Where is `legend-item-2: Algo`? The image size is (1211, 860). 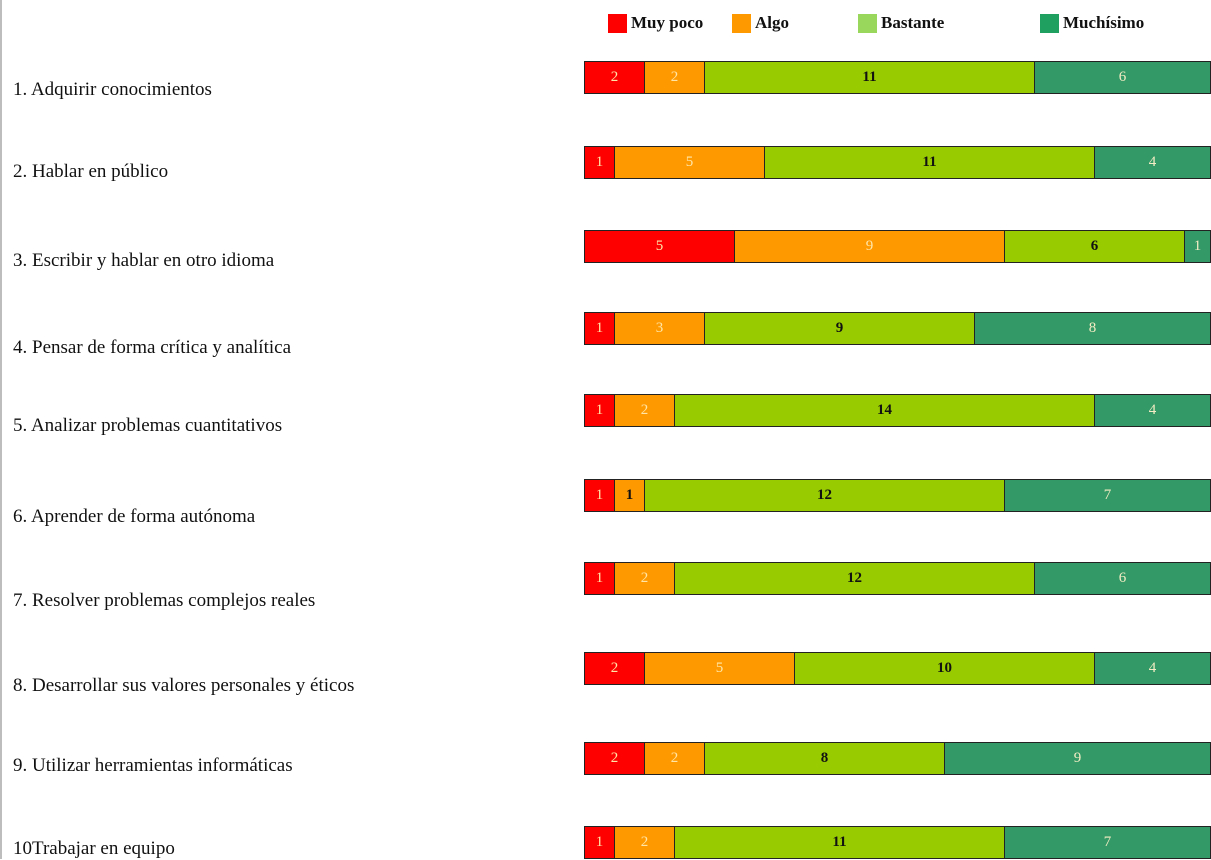
legend-item-2: Algo is located at coordinates (760, 23).